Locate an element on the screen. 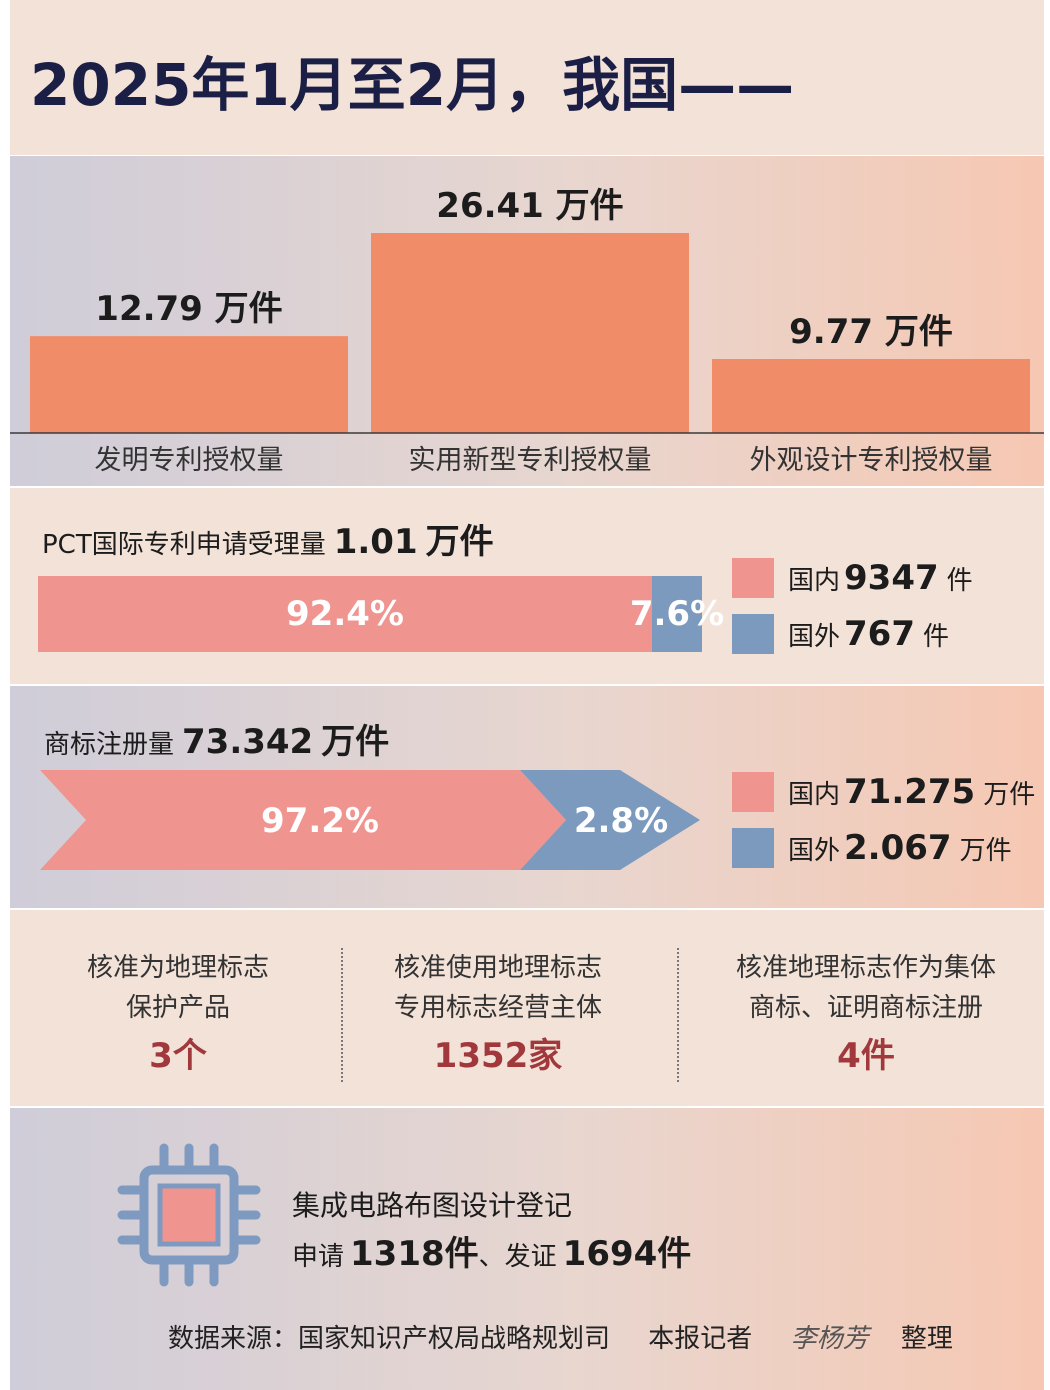  trademark-legend-domestic: 国内 71.275 万件 is located at coordinates (883, 792).